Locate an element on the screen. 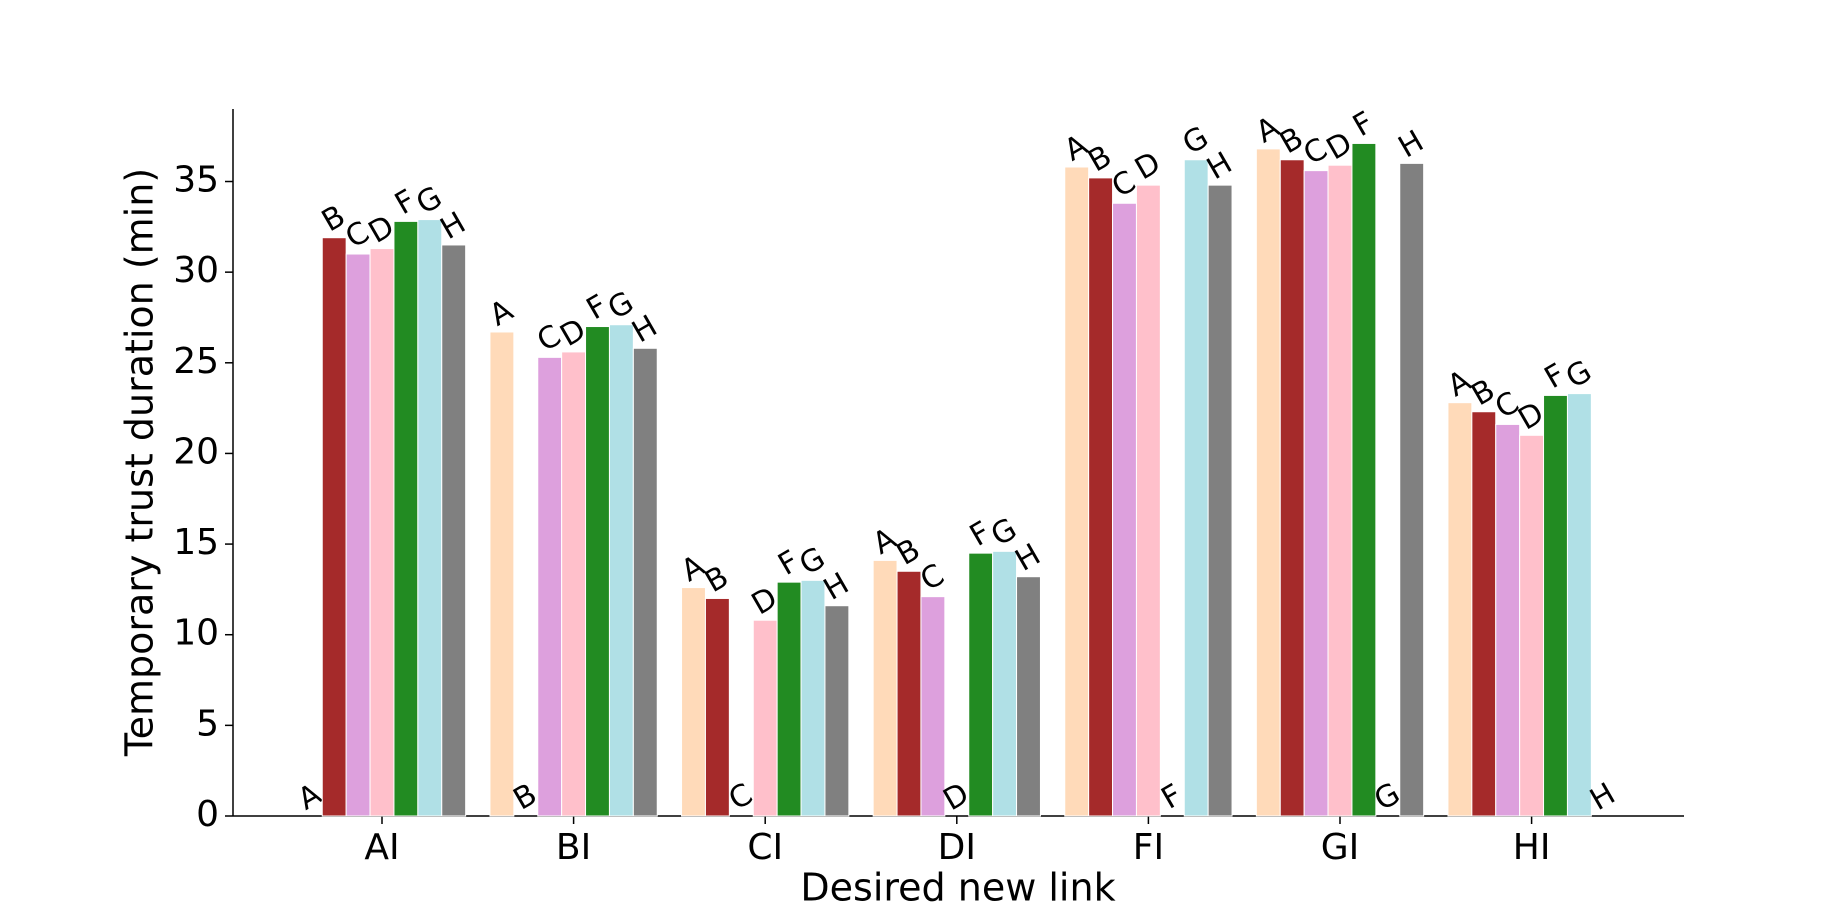  y-tick-label: 25 is located at coordinates (196, 361).